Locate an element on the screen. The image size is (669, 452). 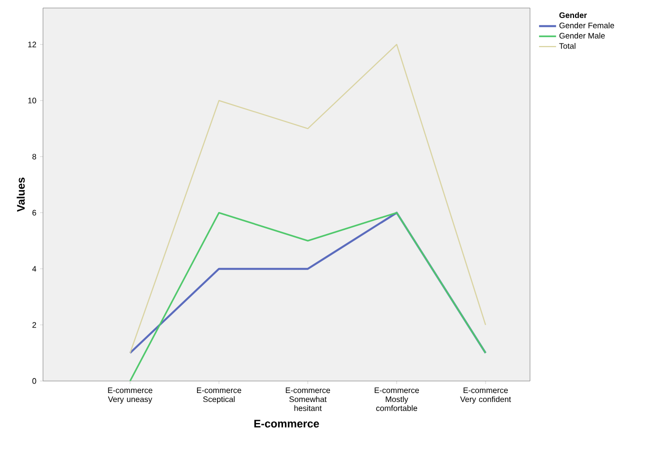
y-axis-title: Values is located at coordinates (20, 195).